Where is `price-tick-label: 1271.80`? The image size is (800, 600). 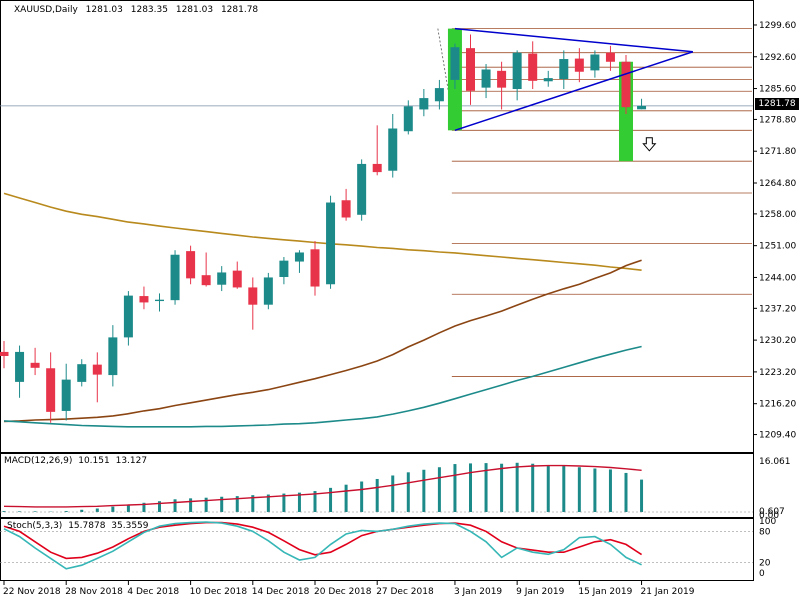
price-tick-label: 1271.80 is located at coordinates (777, 152).